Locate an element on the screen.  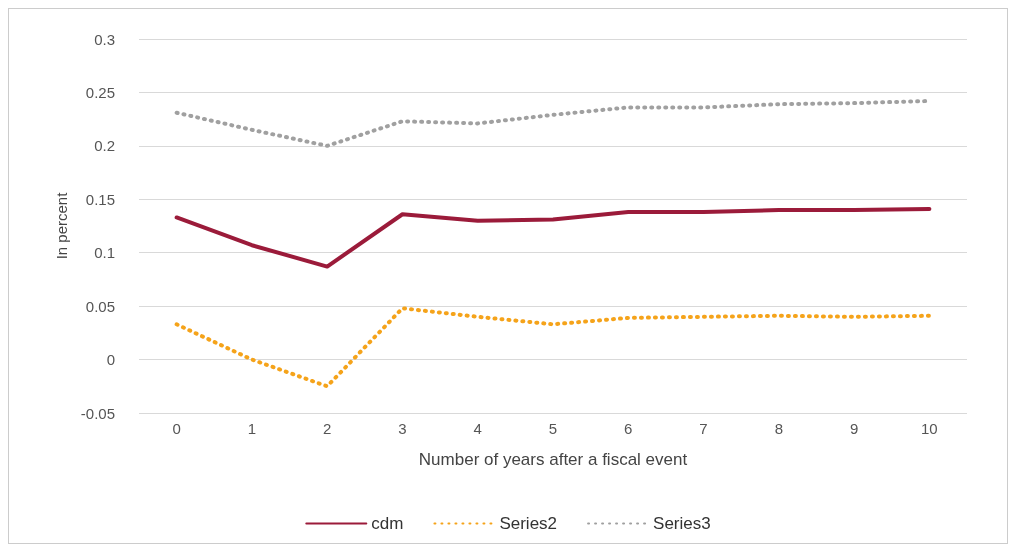
x-tick-label: 1 is located at coordinates (252, 428).